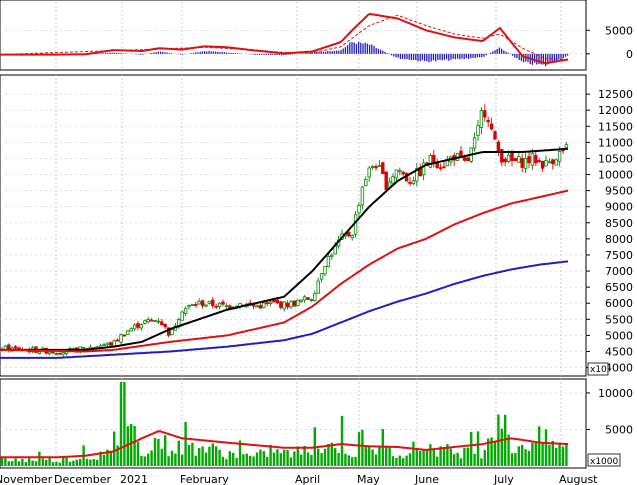  Describe the element at coordinates (604, 460) in the screenshot. I see `volume-unit-label-box: x1000` at that location.